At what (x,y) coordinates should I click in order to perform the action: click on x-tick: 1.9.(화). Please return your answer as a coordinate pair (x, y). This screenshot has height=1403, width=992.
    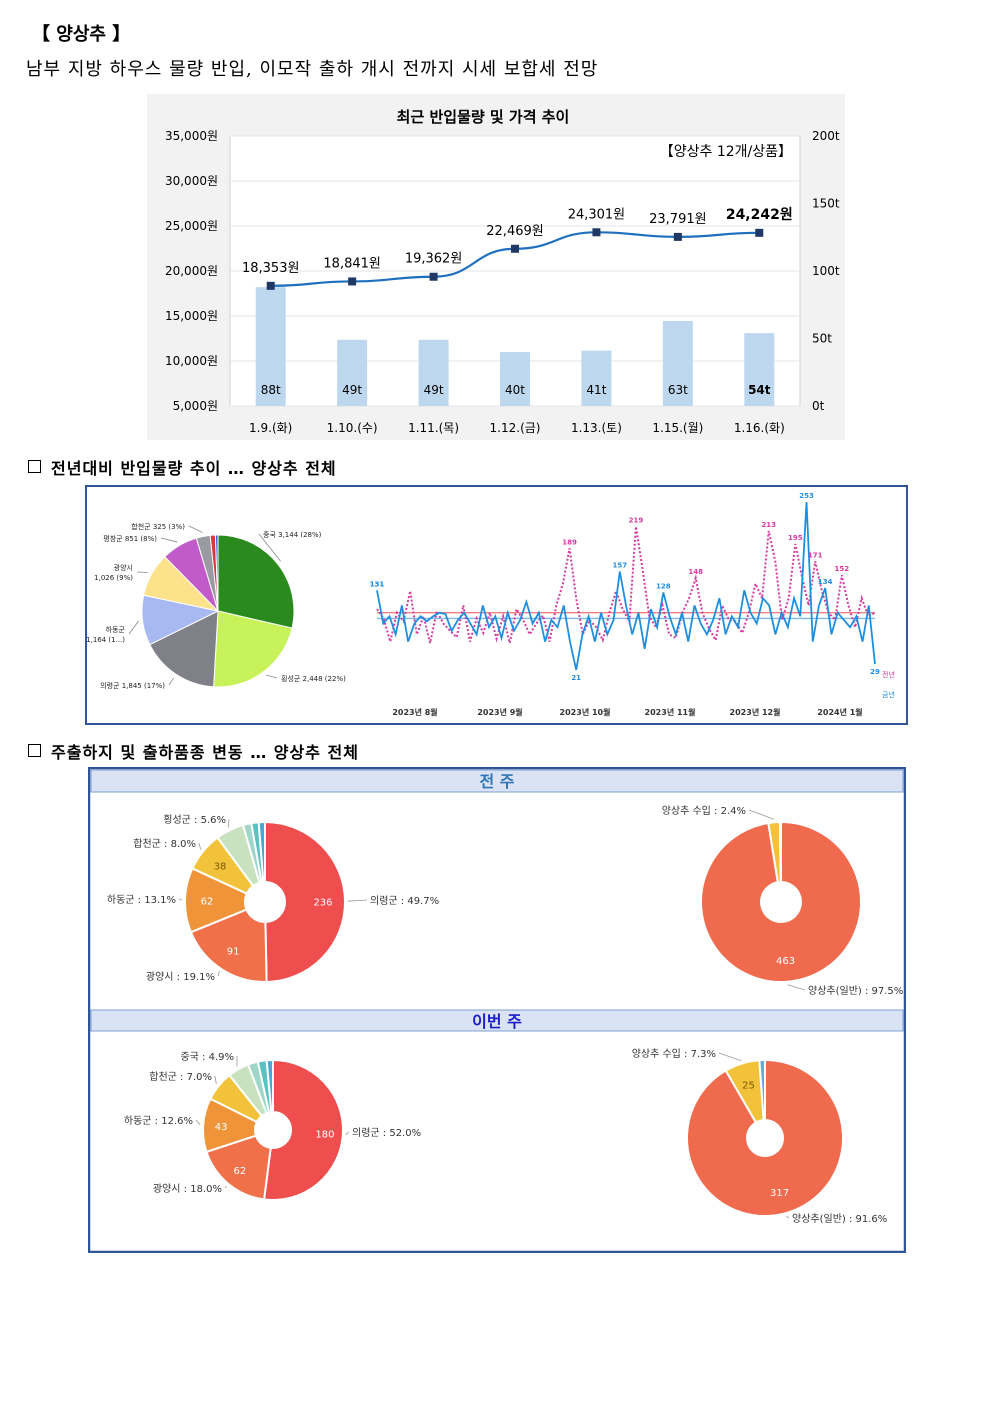
    Looking at the image, I should click on (270, 428).